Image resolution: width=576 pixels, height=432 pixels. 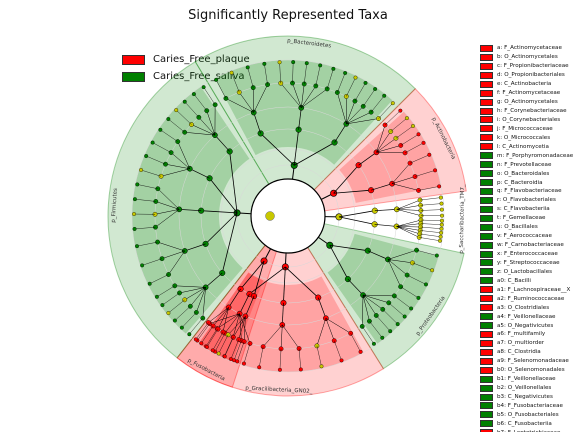 I want to click on taxa-list-item: b7: F_Leptotrichiaceae, so click(x=528, y=430).